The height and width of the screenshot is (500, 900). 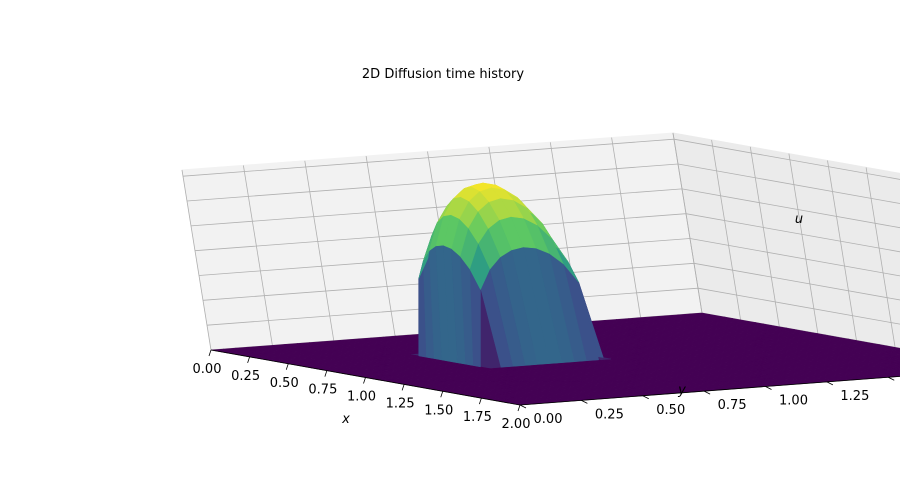 What do you see at coordinates (322, 390) in the screenshot?
I see `x-tick-label: 0.75` at bounding box center [322, 390].